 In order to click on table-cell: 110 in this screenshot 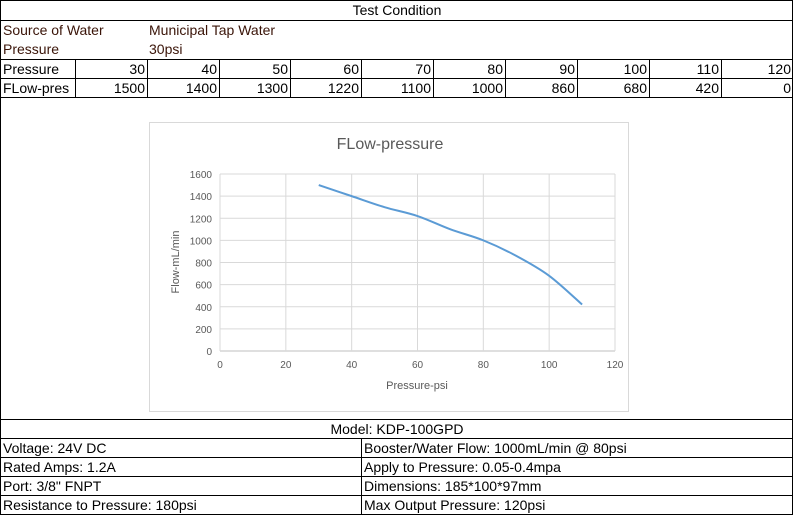, I will do `click(685, 69)`.